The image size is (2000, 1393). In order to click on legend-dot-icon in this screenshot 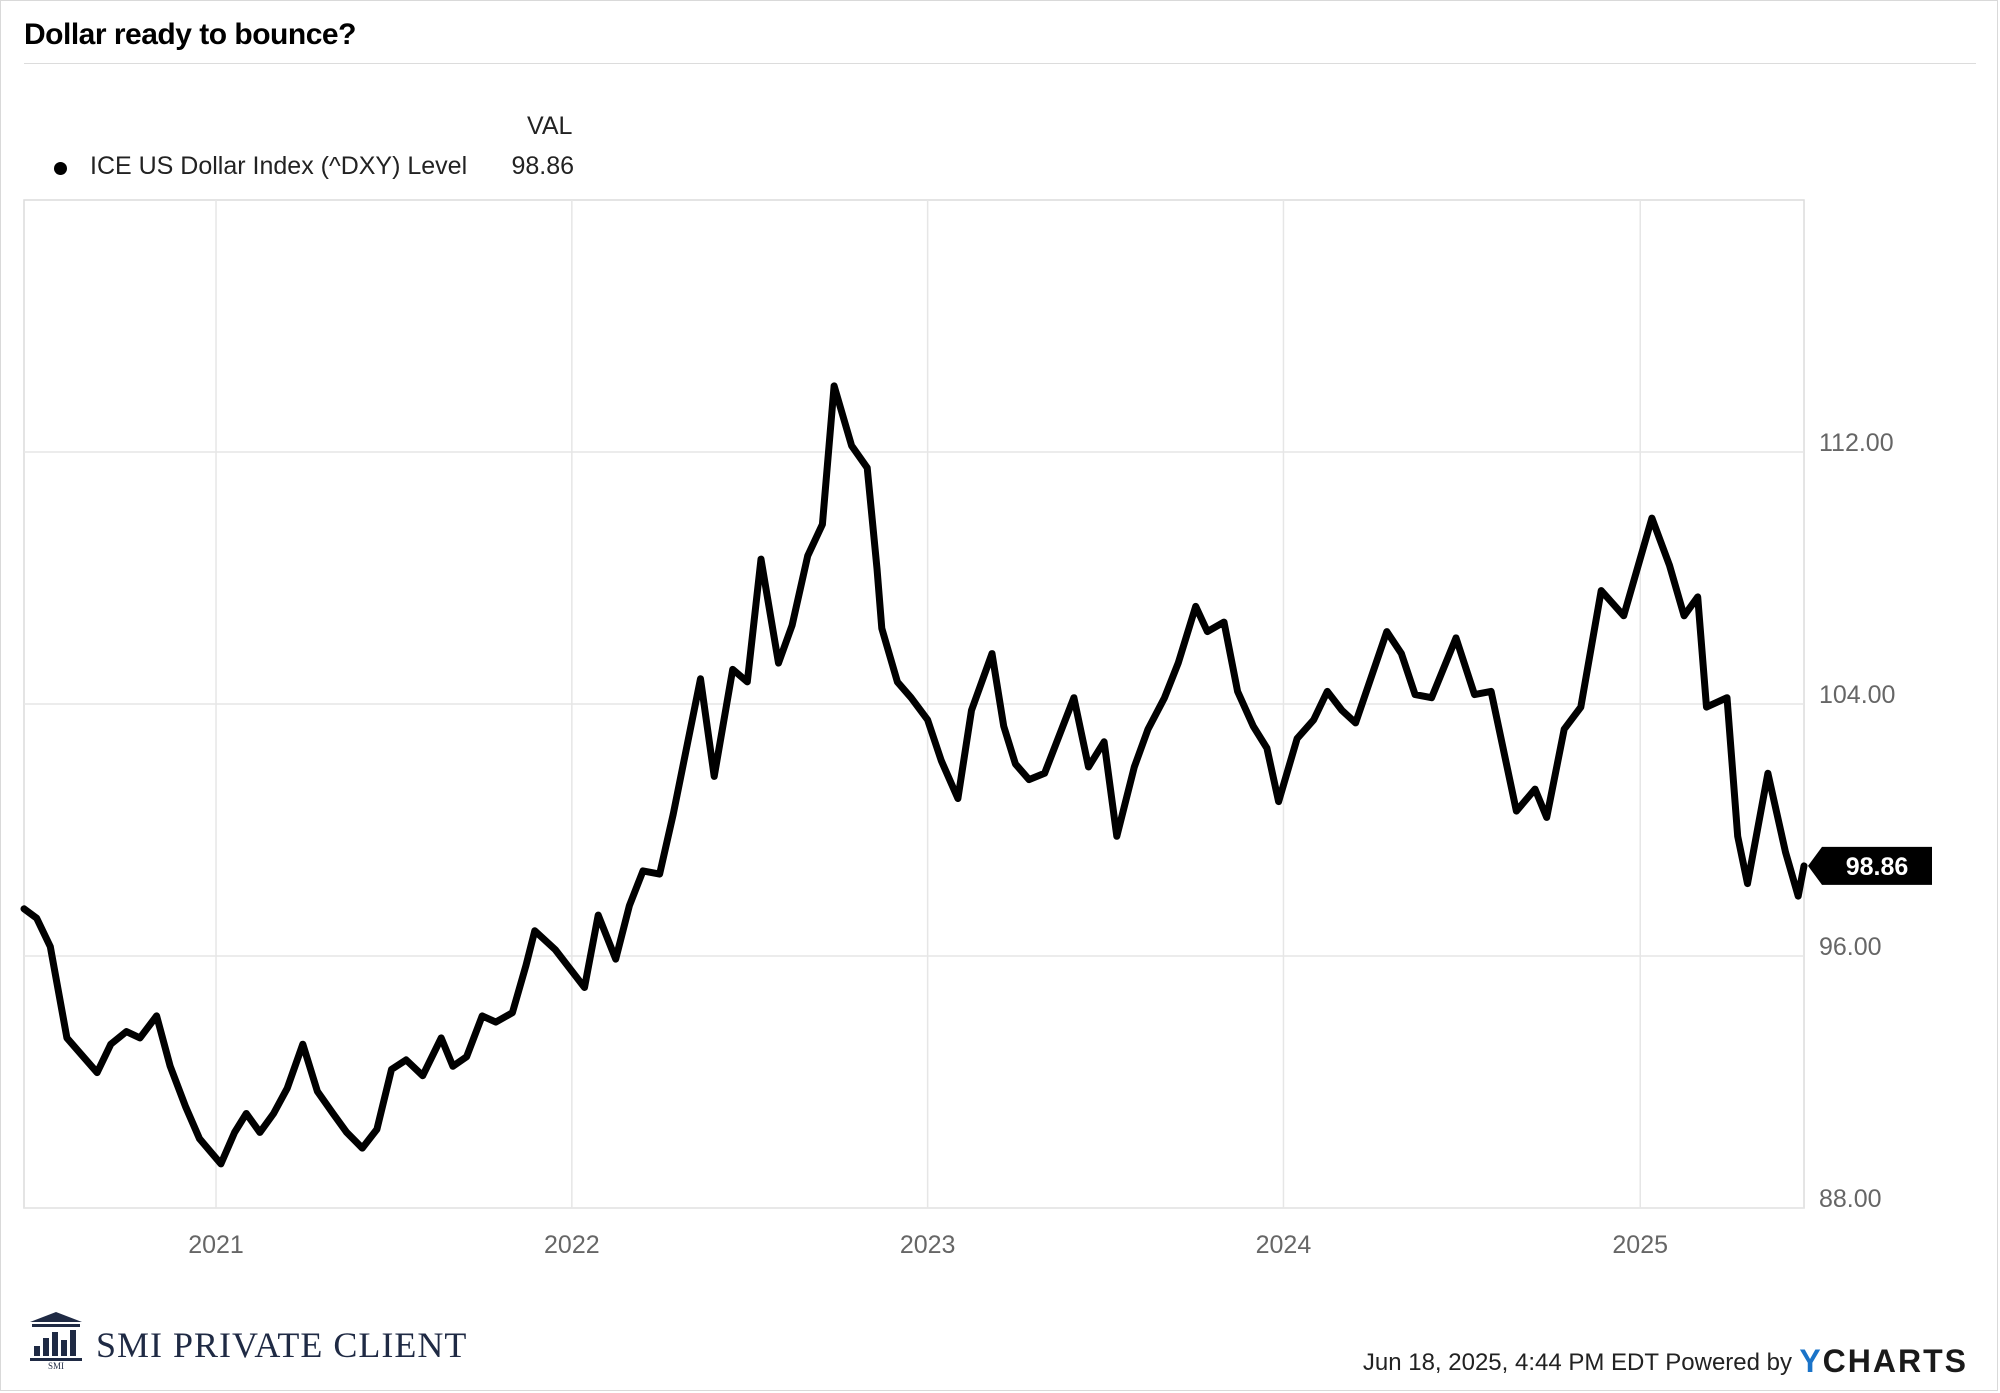, I will do `click(60, 168)`.